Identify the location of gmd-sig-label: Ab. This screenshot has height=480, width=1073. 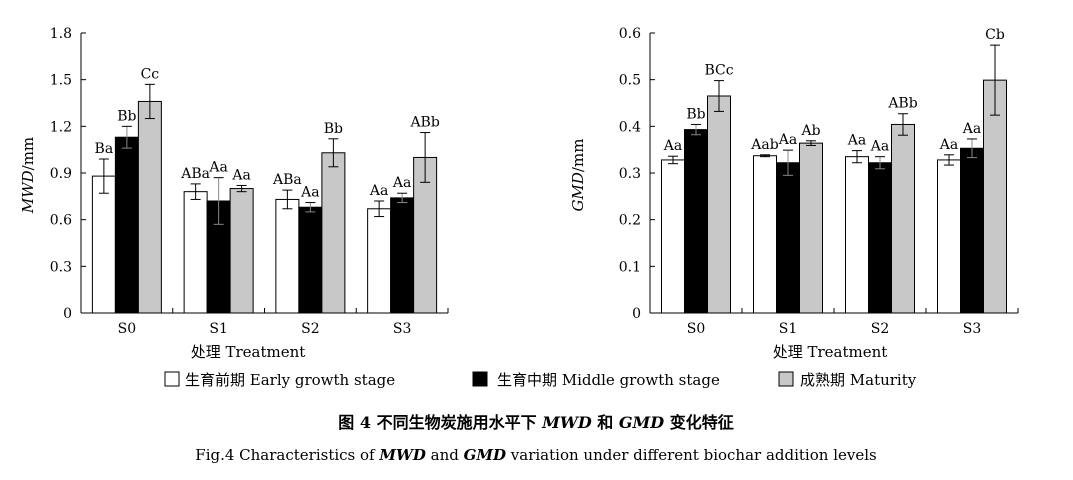
(810, 131).